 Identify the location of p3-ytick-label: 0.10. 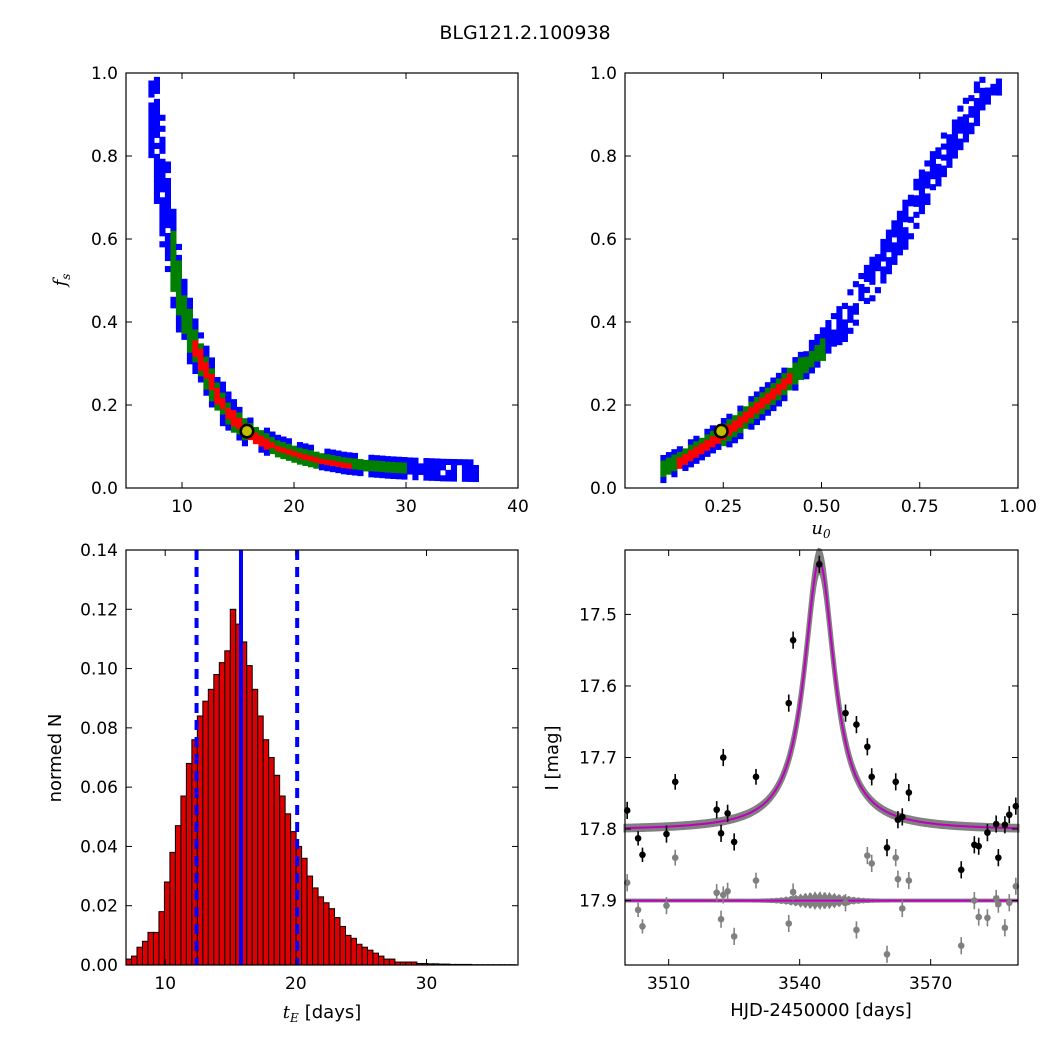
(99, 670).